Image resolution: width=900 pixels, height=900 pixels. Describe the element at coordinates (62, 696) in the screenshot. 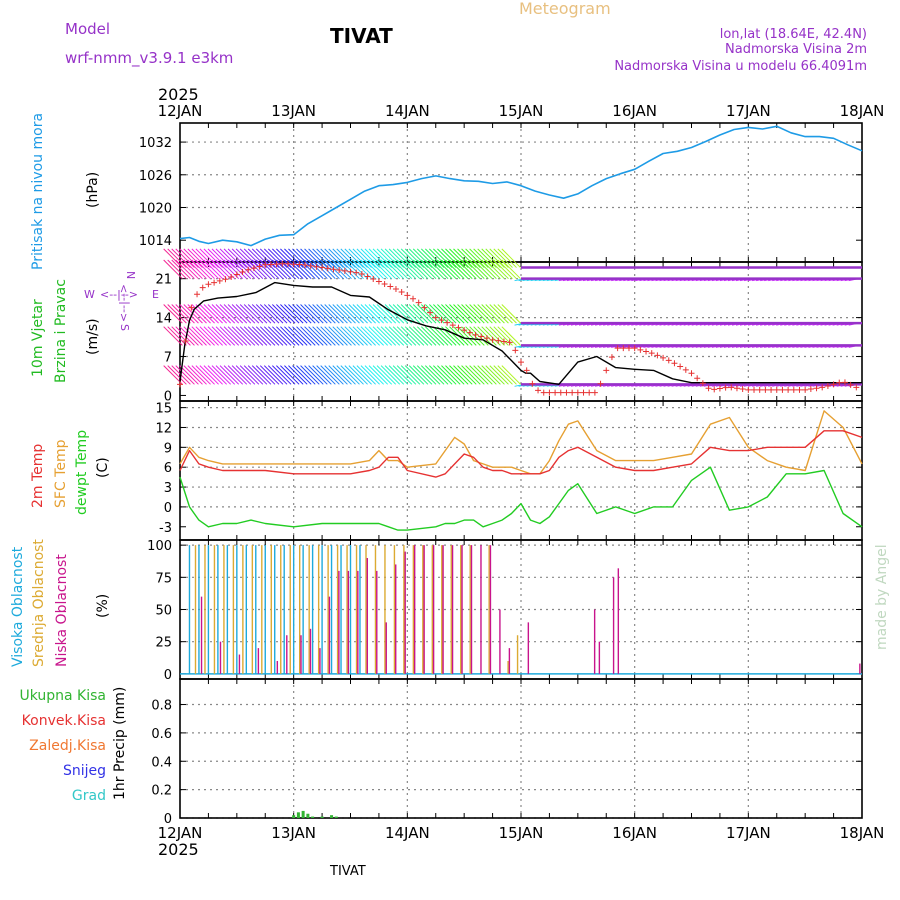

I see `legend-total-rain: Ukupna Kisa` at that location.